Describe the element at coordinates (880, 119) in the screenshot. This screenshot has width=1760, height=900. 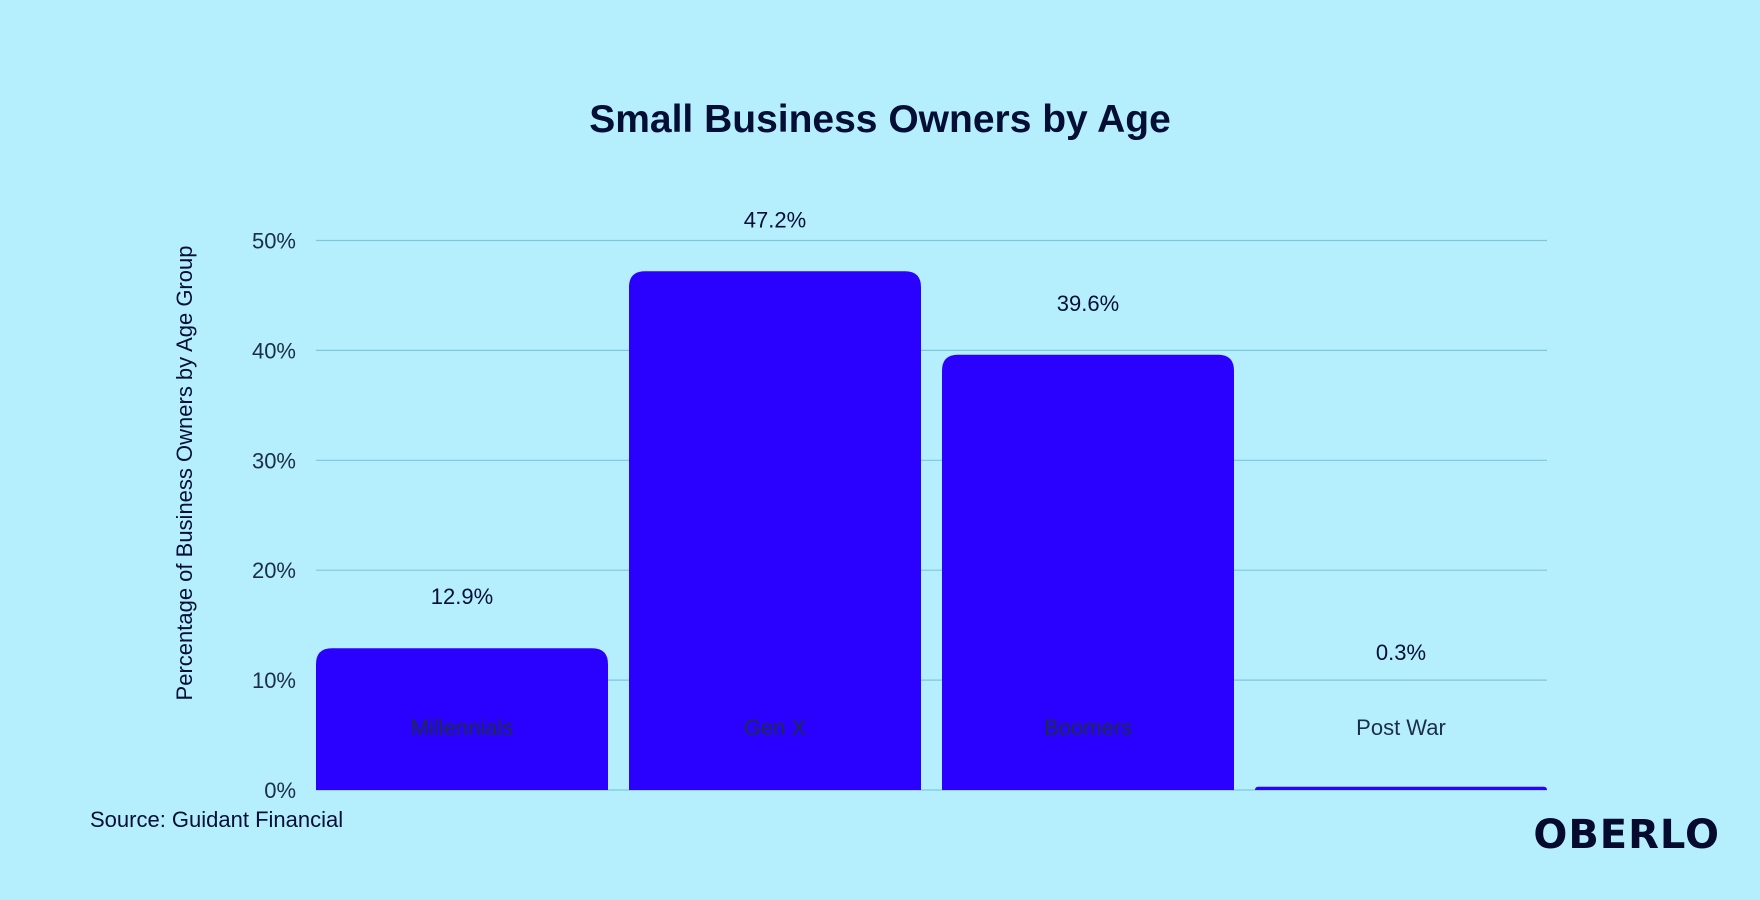
I see `chart-title: Small Business Owners by Age` at that location.